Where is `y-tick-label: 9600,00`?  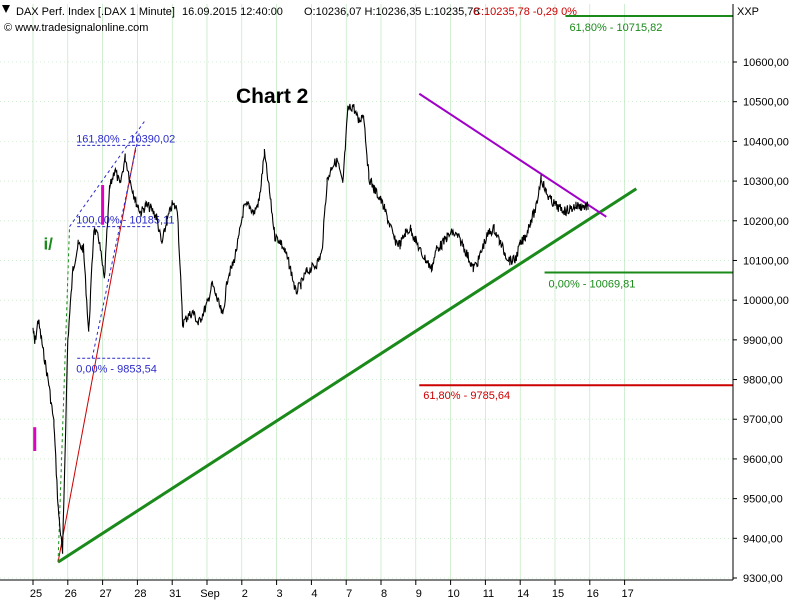 y-tick-label: 9600,00 is located at coordinates (763, 460).